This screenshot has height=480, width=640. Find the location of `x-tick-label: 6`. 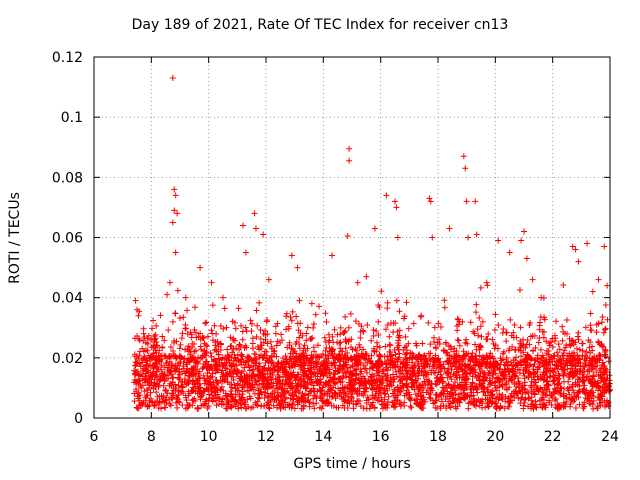

x-tick-label: 6 is located at coordinates (94, 437).